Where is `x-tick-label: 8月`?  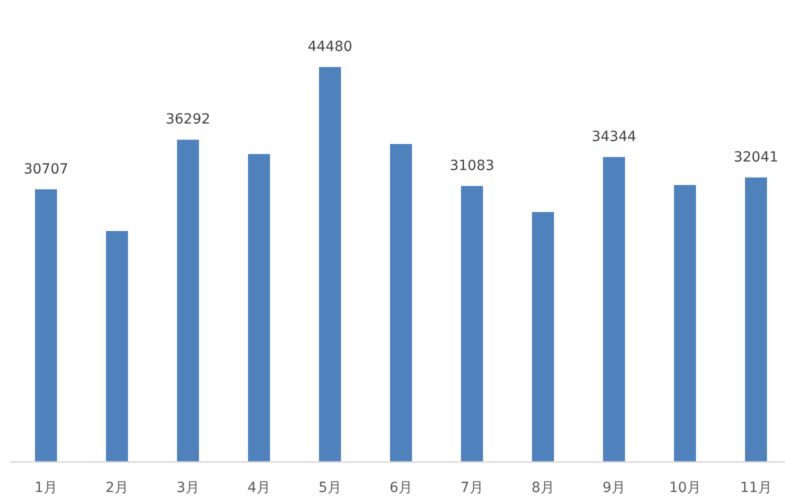
x-tick-label: 8月 is located at coordinates (543, 488).